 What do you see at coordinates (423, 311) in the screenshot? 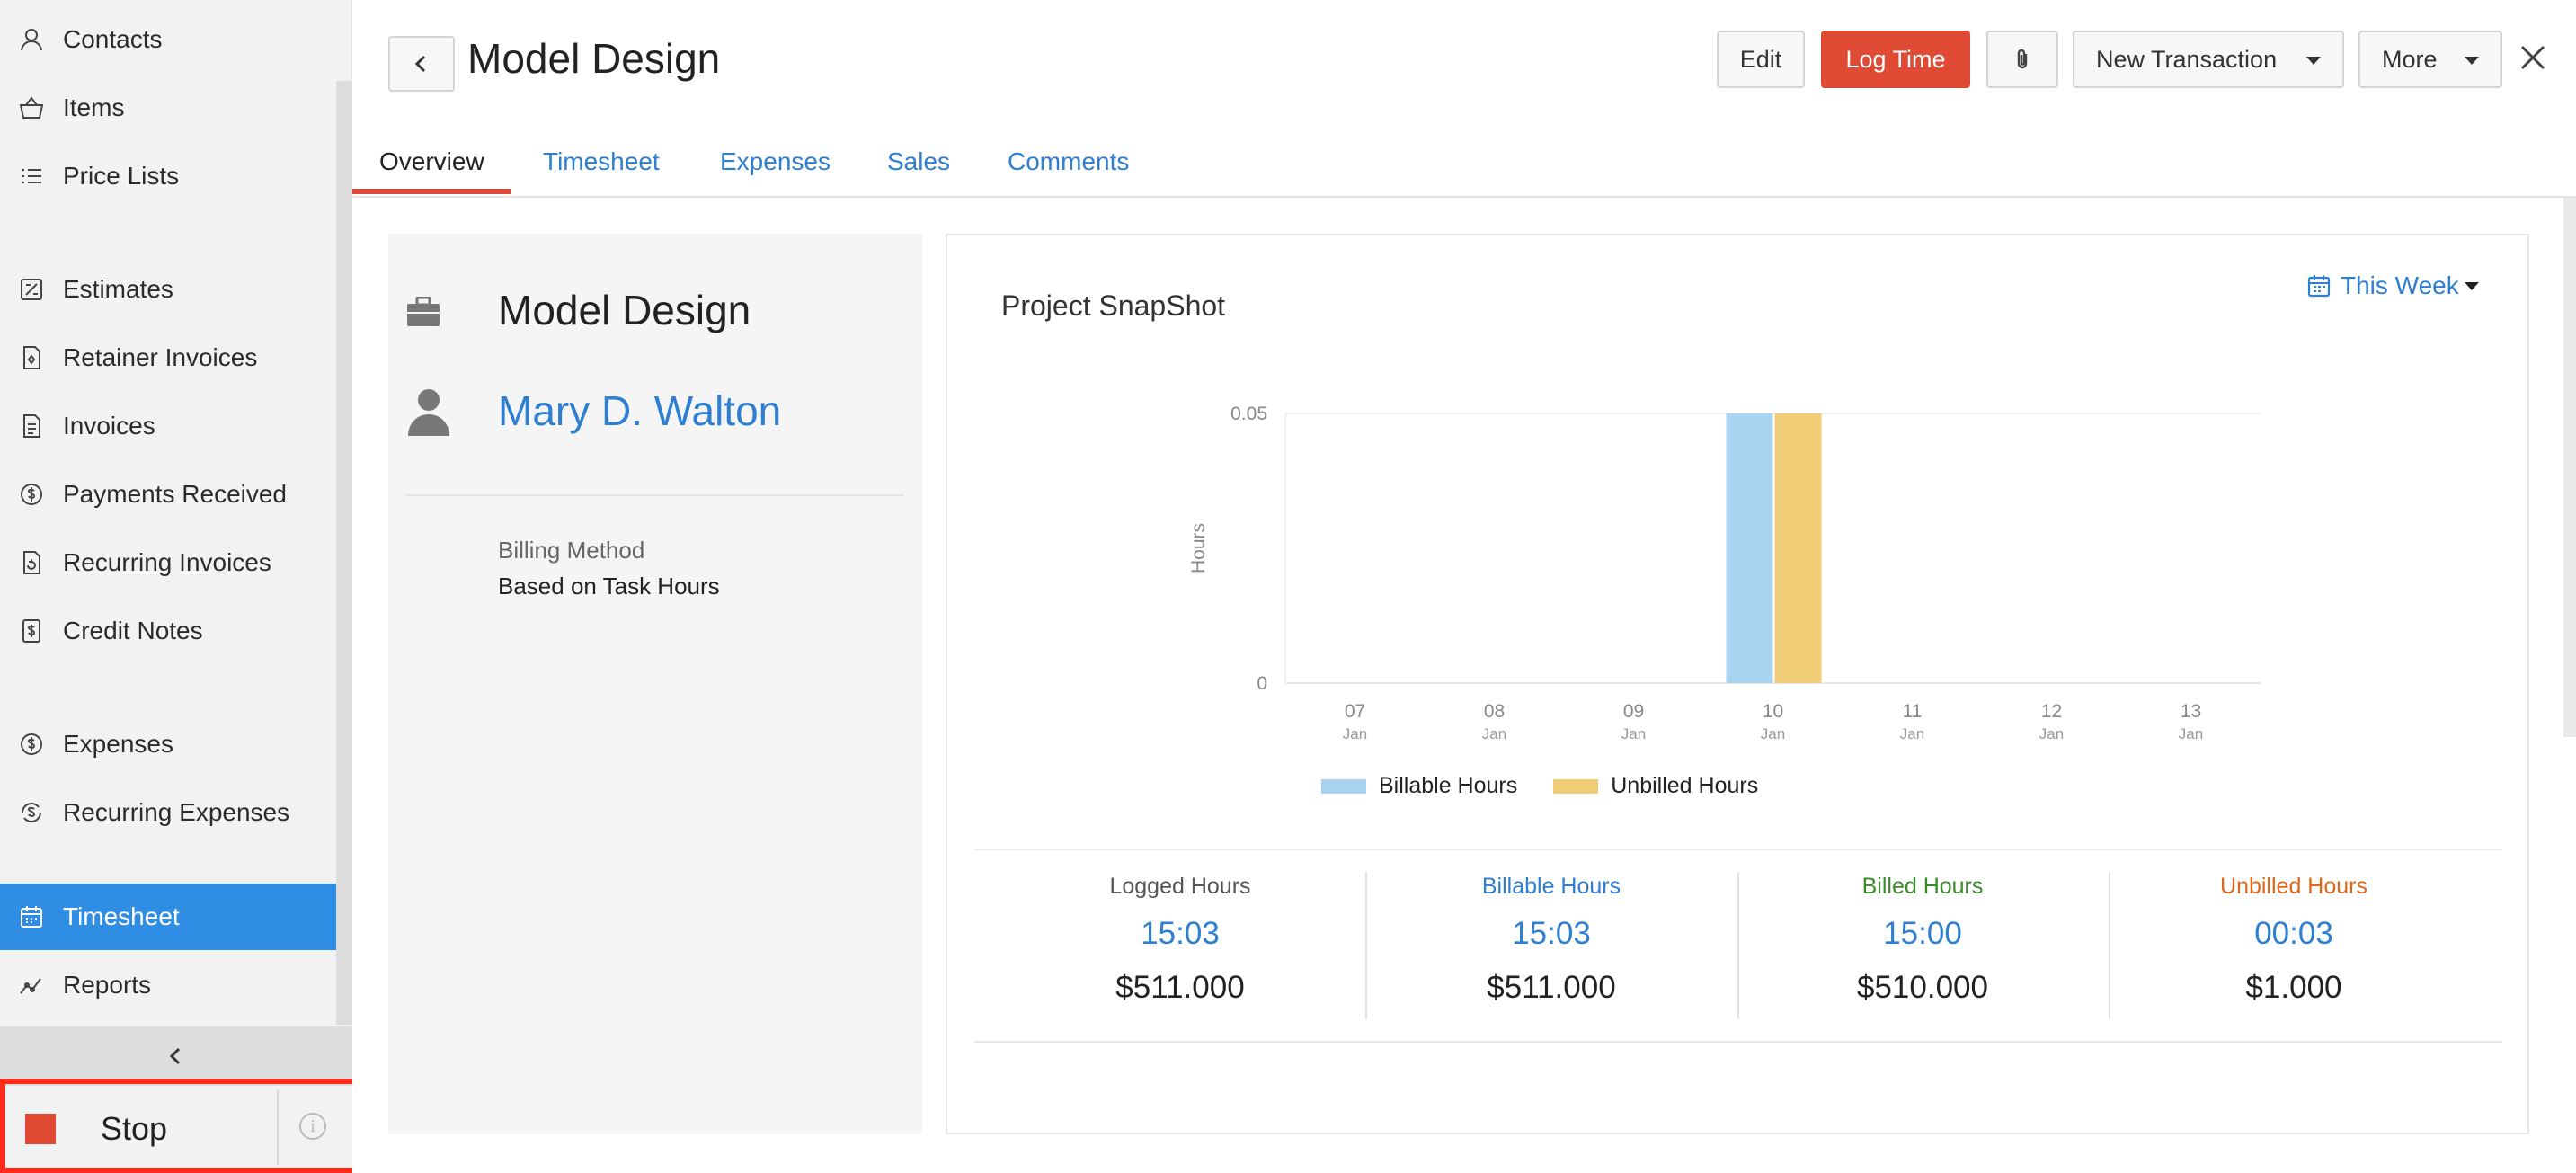
I see `briefcase-icon` at bounding box center [423, 311].